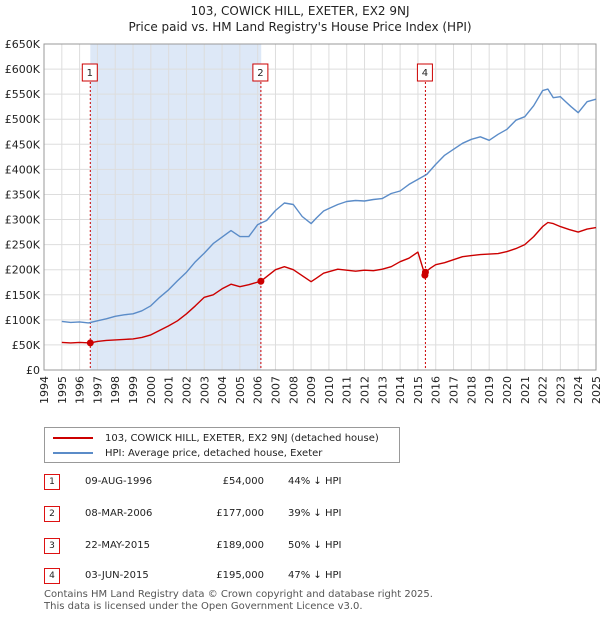  Describe the element at coordinates (382, 390) in the screenshot. I see `x-tick-label: 2013` at that location.